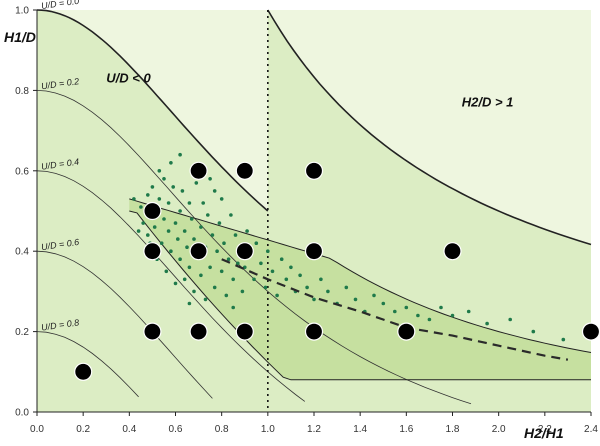 This screenshot has width=600, height=446. Describe the element at coordinates (22, 91) in the screenshot. I see `y-tick-label: 0.8` at that location.